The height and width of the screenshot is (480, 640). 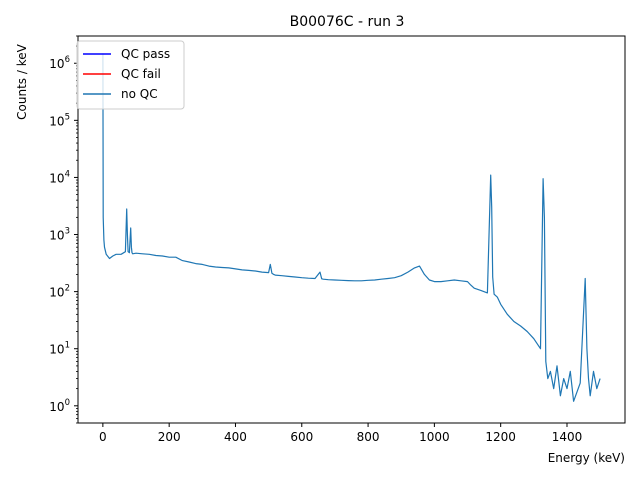 What do you see at coordinates (500, 437) in the screenshot?
I see `x-tick-label: 1200` at bounding box center [500, 437].